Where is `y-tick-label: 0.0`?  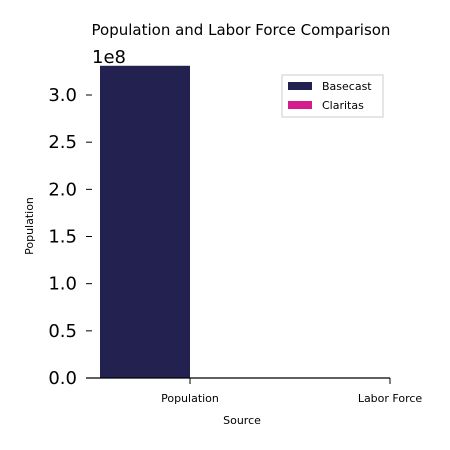
y-tick-label: 0.0 is located at coordinates (62, 378).